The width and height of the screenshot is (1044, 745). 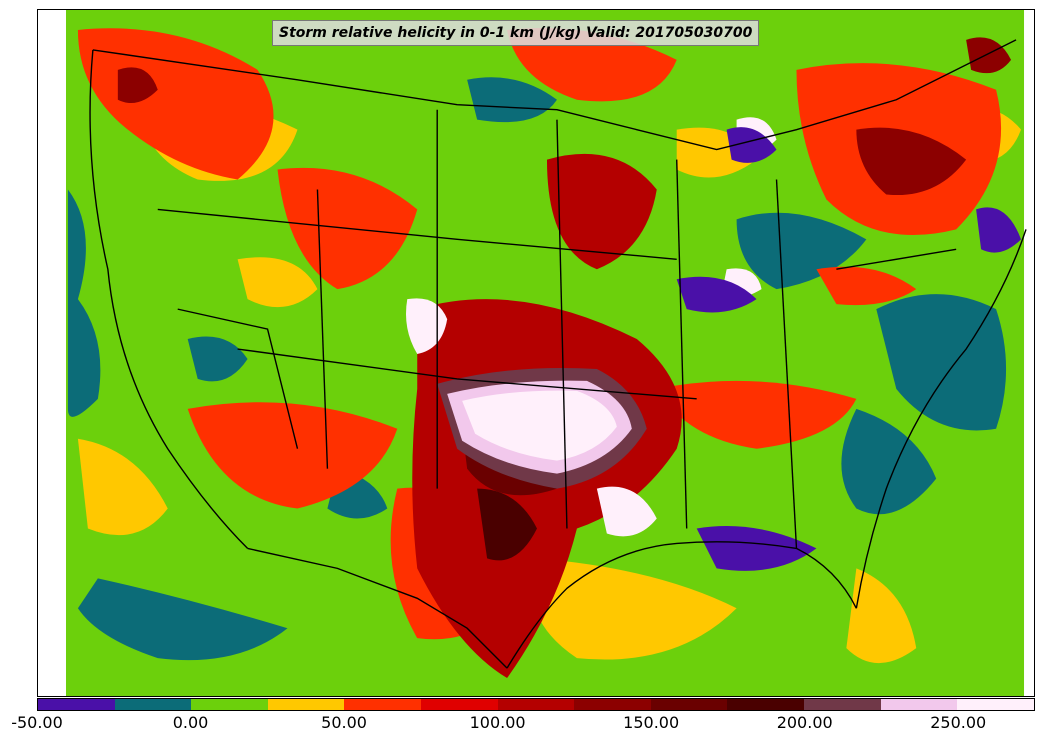 What do you see at coordinates (786, 364) in the screenshot?
I see `state-line-g` at bounding box center [786, 364].